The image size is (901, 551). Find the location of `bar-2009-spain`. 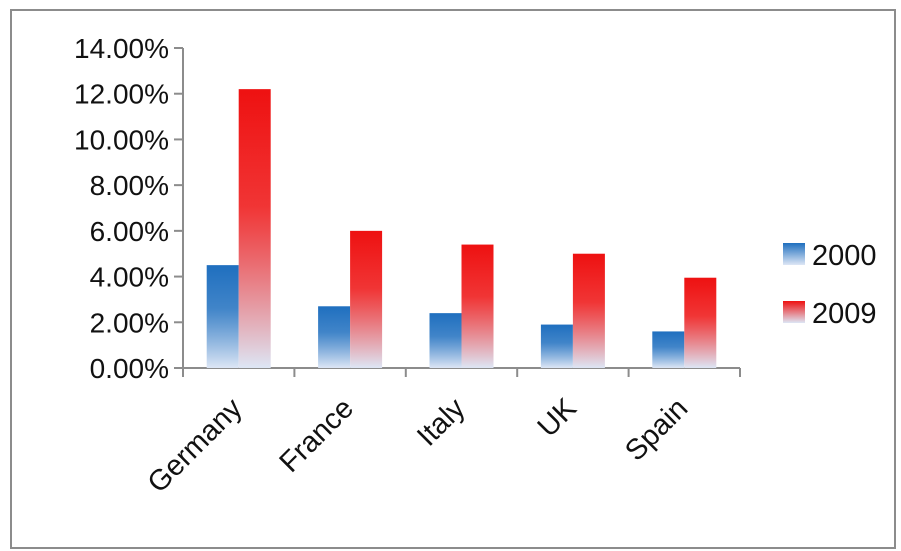

bar-2009-spain is located at coordinates (700, 322).